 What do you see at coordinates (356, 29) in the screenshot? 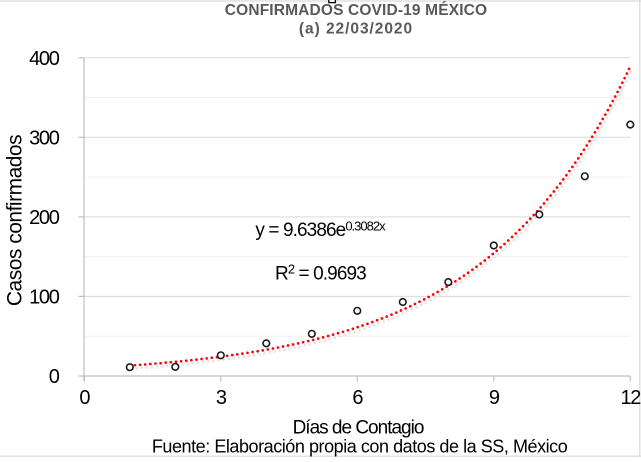
I see `svg-text: (a) 22/03/2020` at bounding box center [356, 29].